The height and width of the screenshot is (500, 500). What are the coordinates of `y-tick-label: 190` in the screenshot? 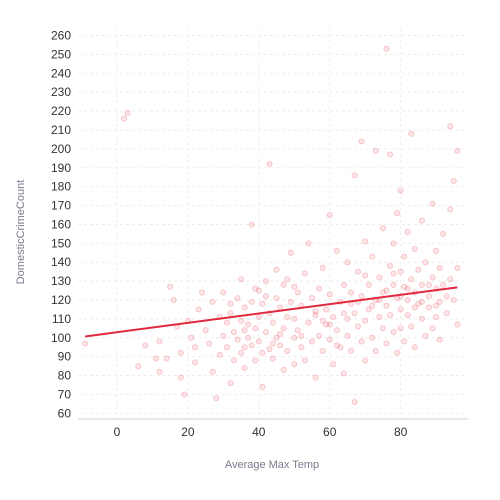 It's located at (61, 168).